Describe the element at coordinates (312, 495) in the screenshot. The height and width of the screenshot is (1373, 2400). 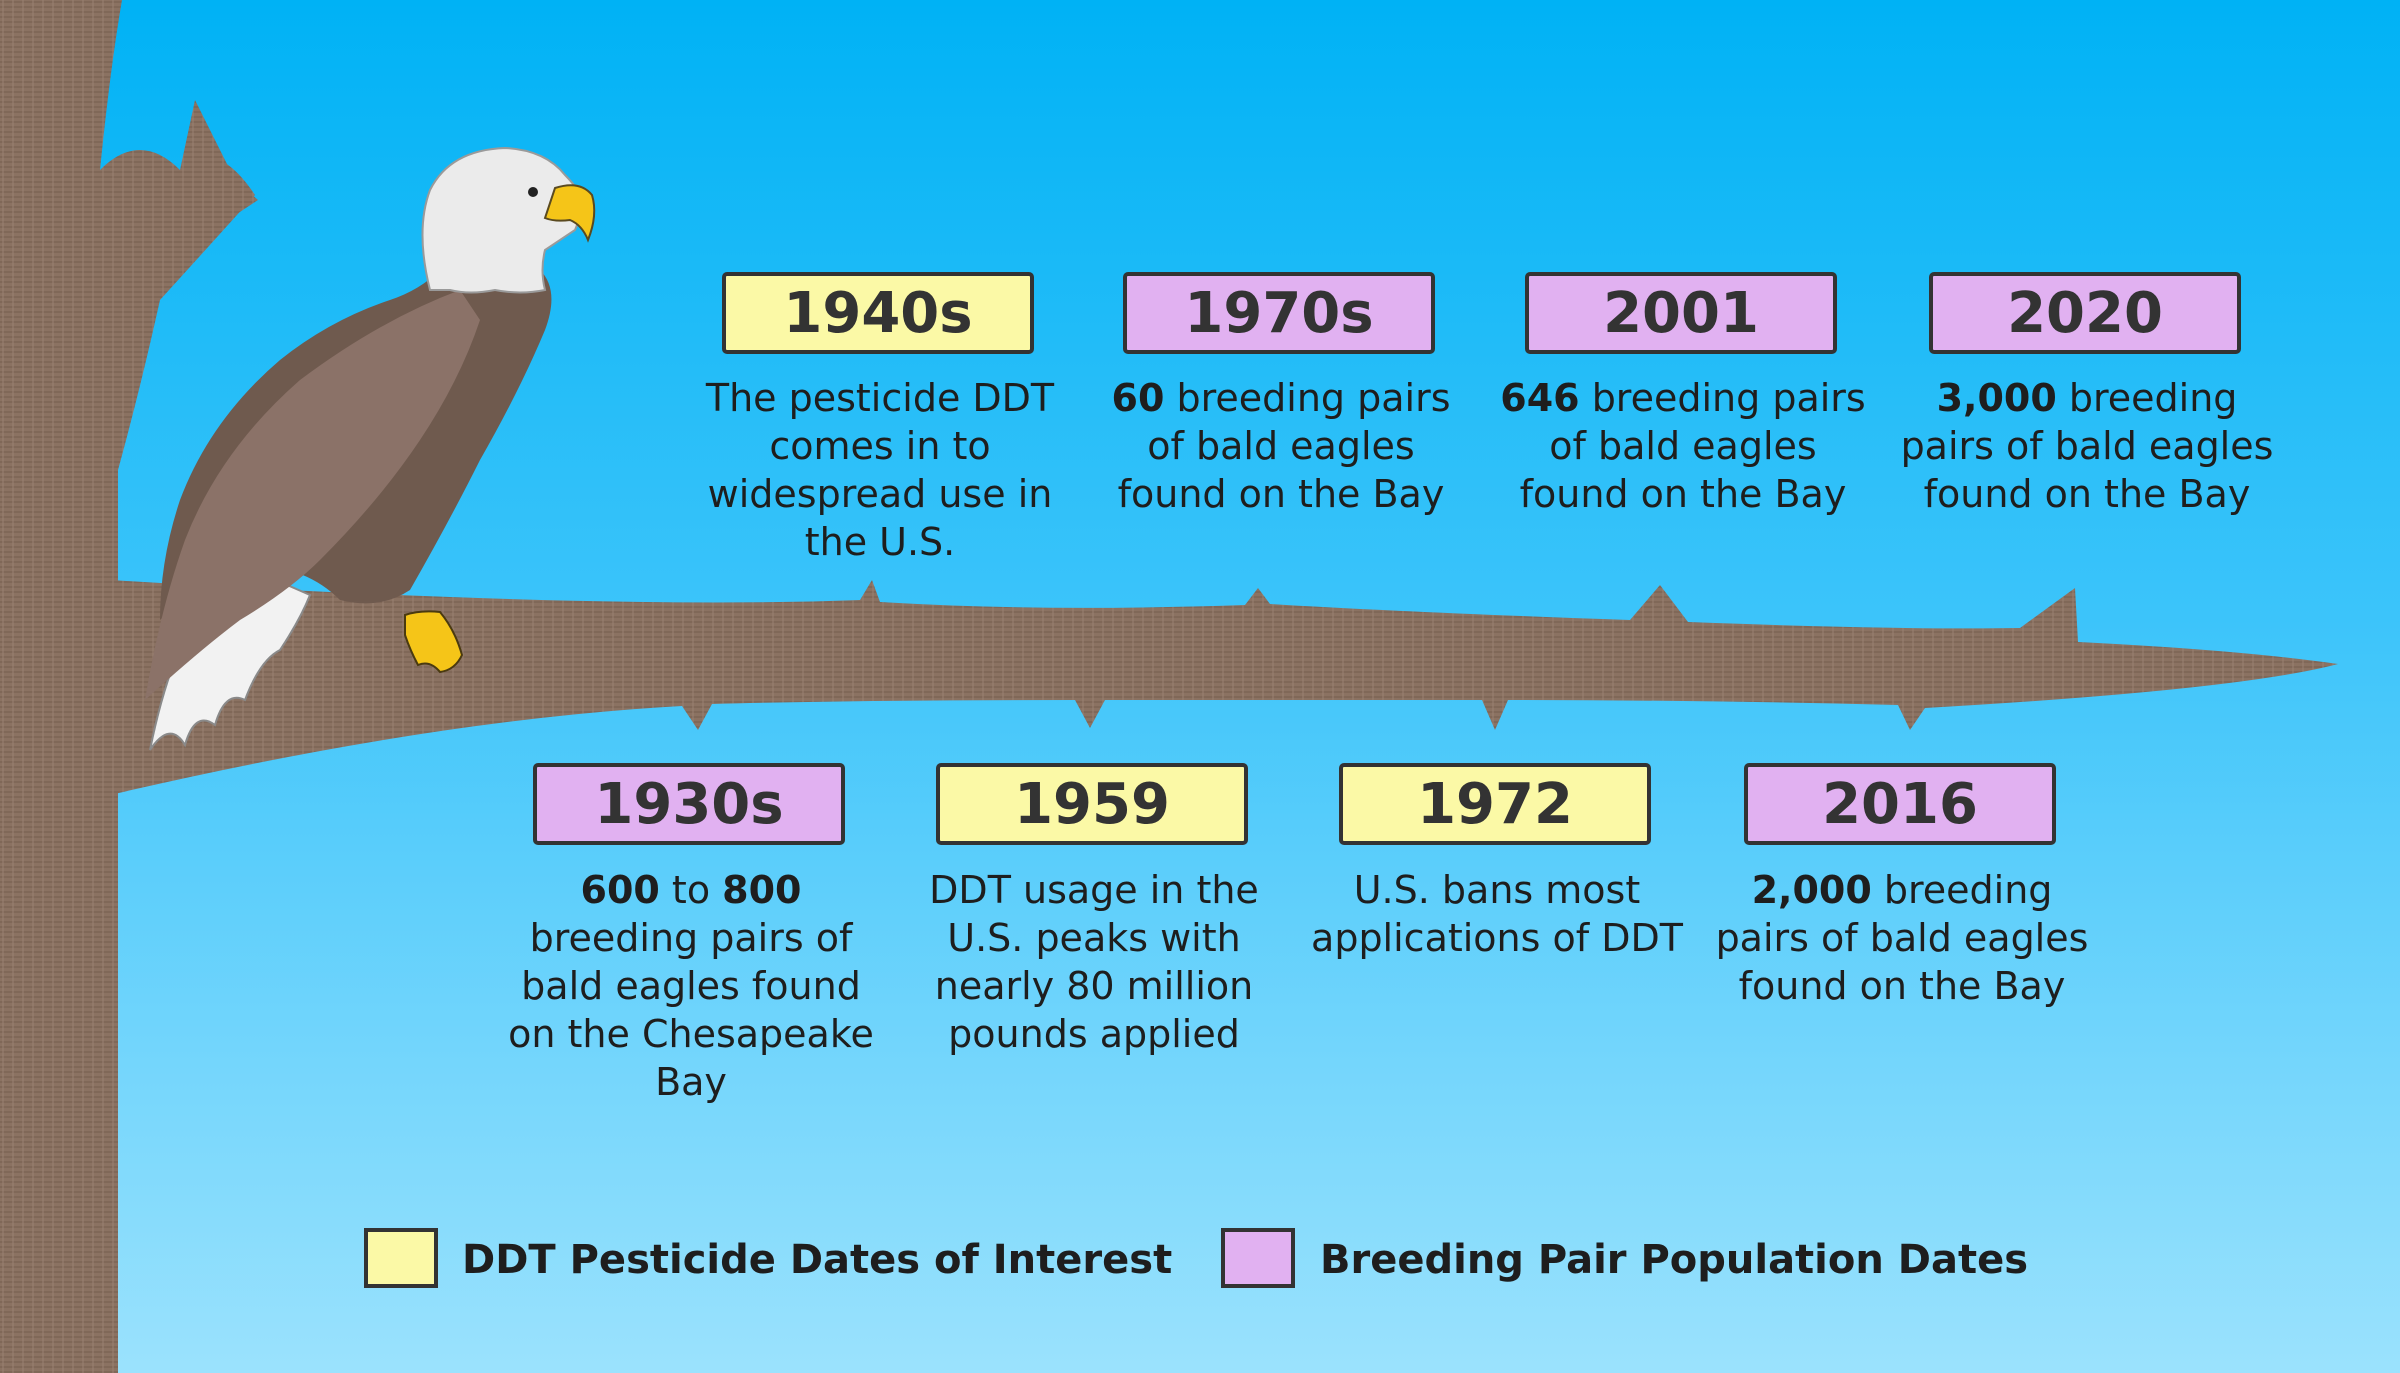
I see `eagle-wing` at that location.